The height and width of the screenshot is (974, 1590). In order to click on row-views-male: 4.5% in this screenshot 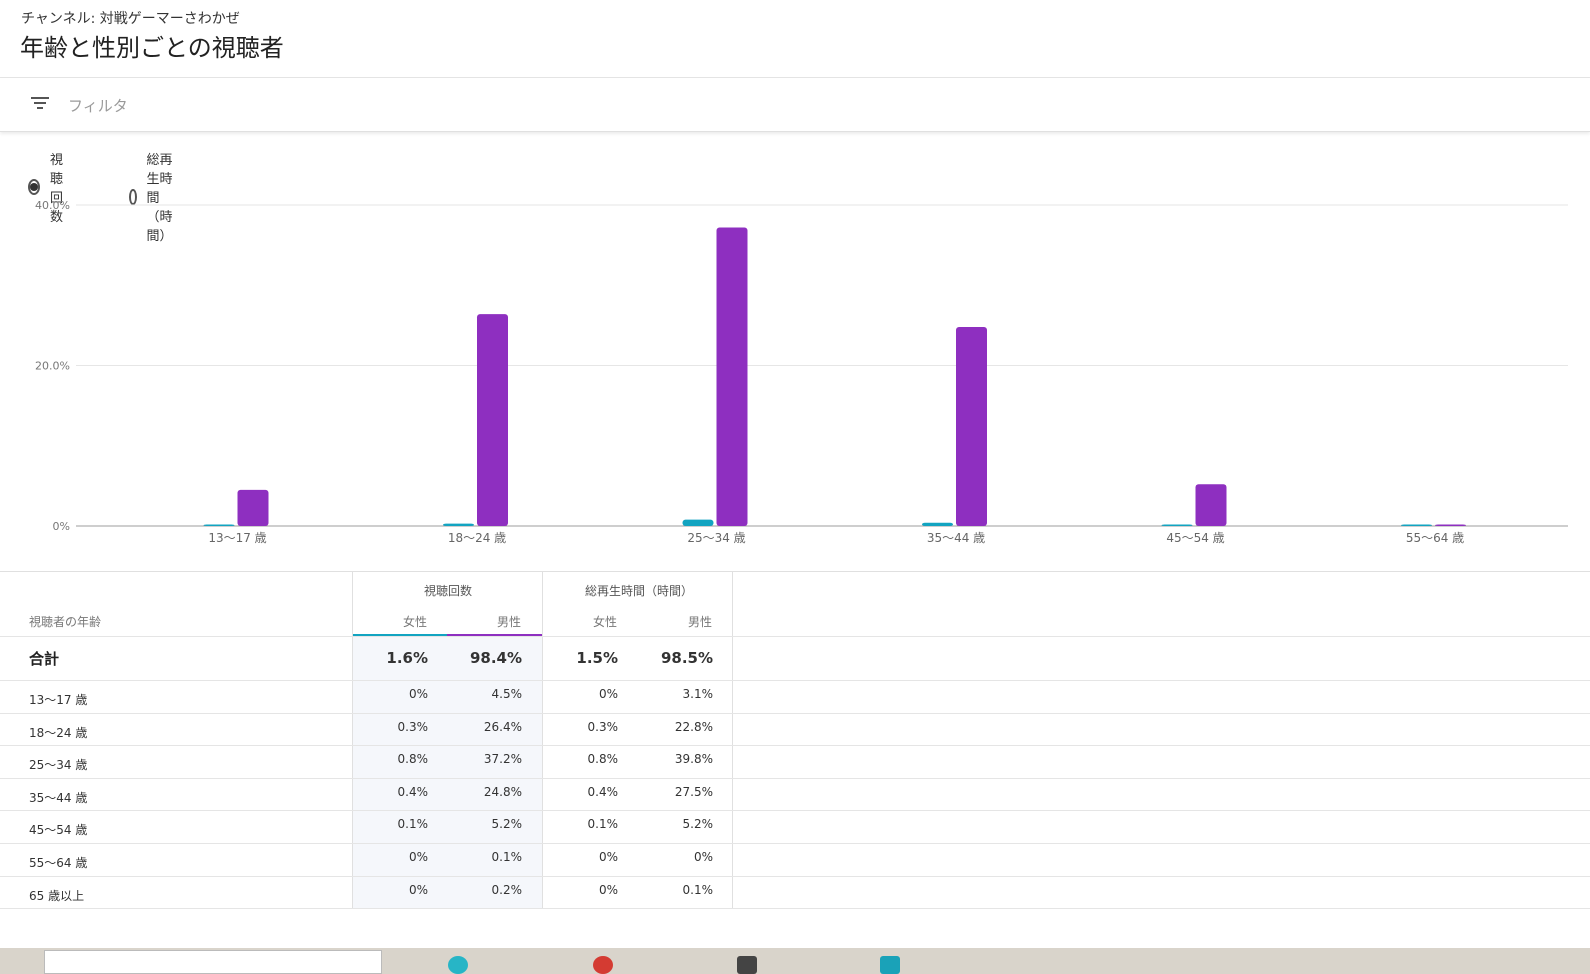, I will do `click(507, 694)`.